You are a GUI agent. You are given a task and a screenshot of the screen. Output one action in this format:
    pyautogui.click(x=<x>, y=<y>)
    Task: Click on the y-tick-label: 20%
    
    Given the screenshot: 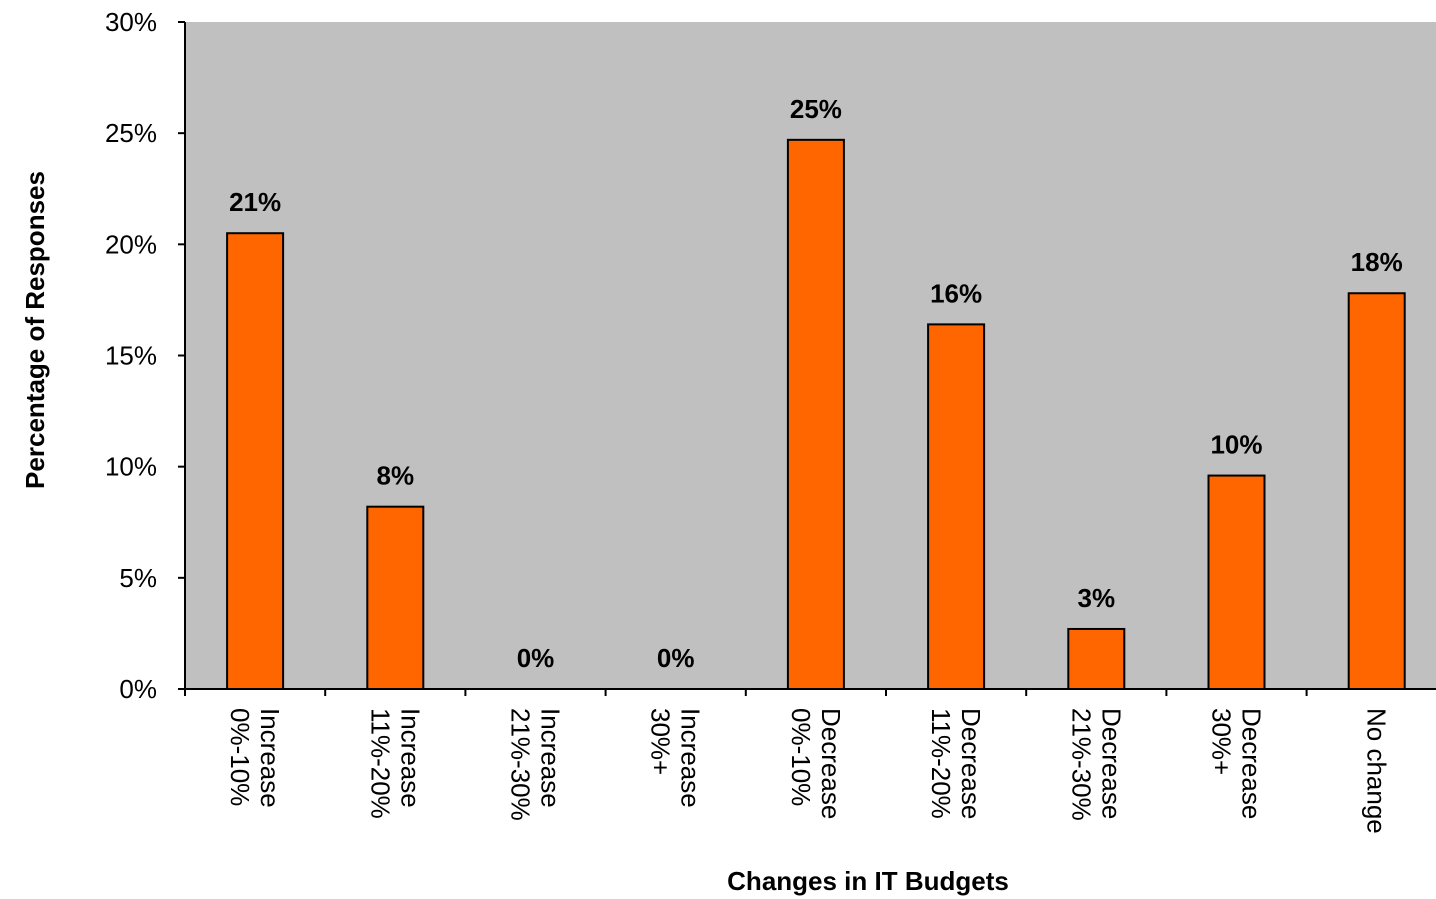 What is the action you would take?
    pyautogui.click(x=131, y=244)
    